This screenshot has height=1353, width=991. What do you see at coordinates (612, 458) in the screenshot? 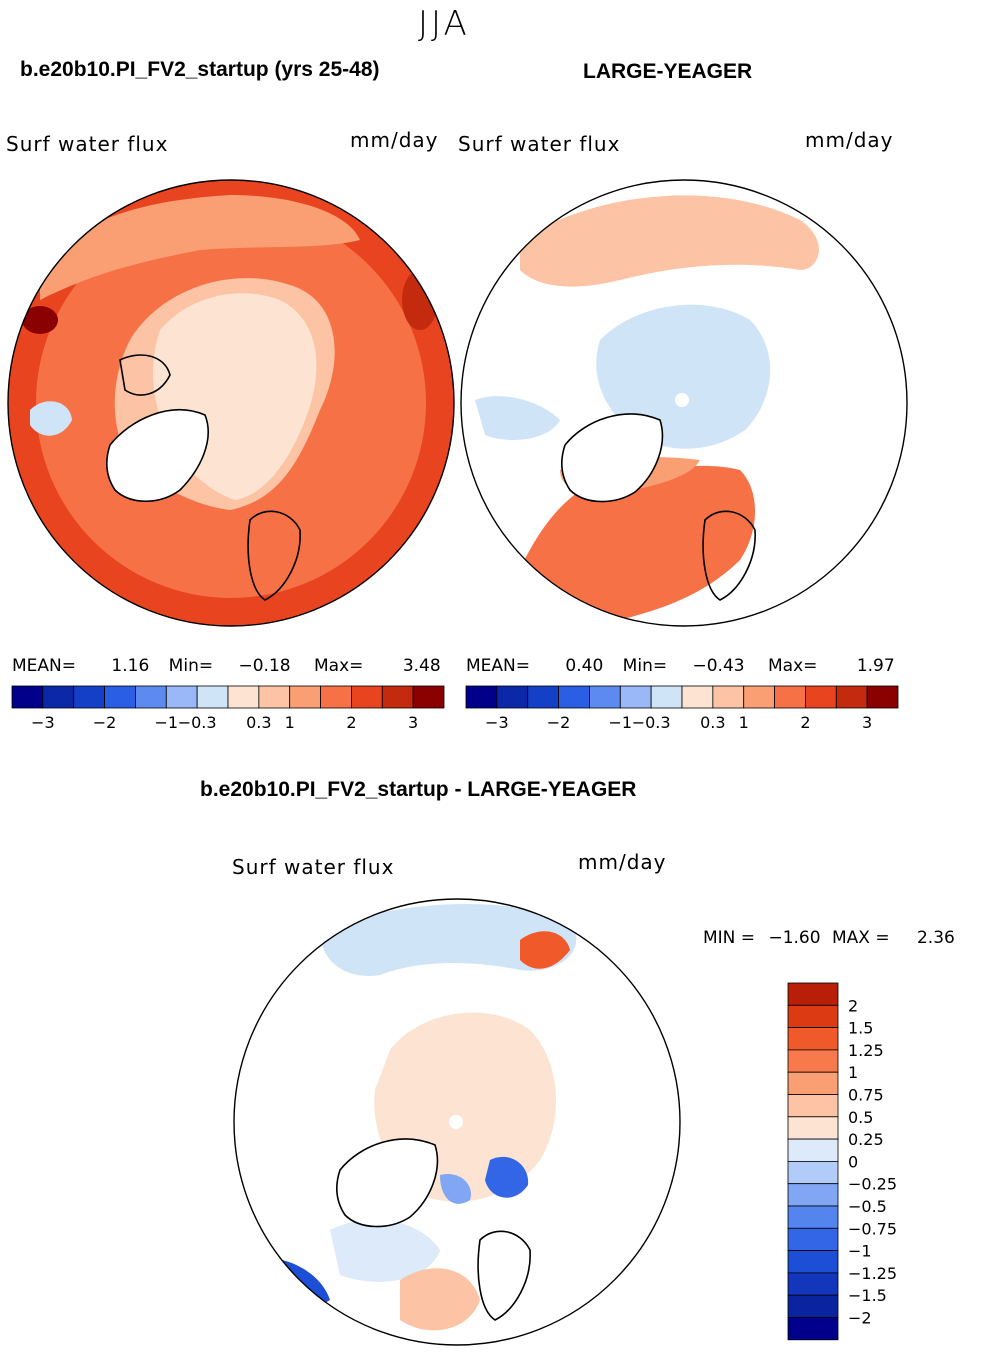
I see `panel2-greenland` at bounding box center [612, 458].